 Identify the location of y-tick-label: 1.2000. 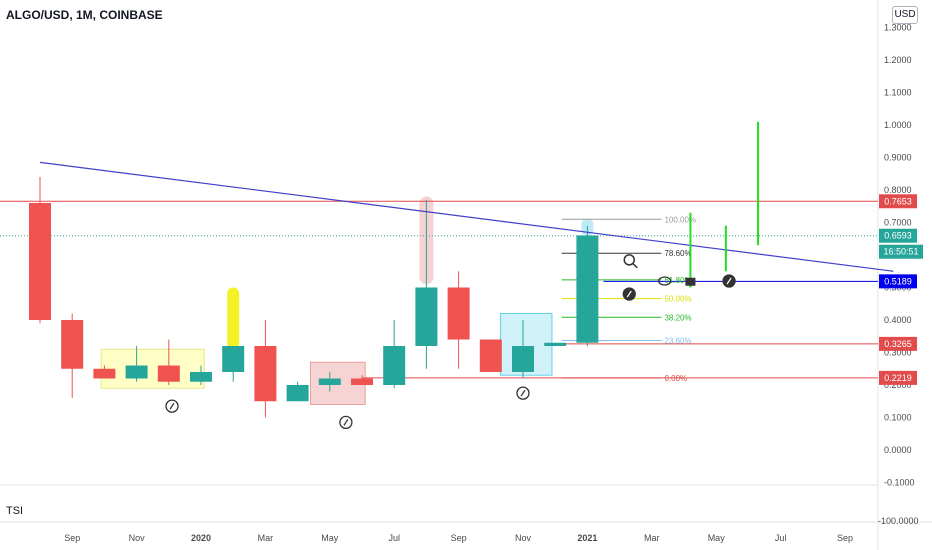
(898, 60).